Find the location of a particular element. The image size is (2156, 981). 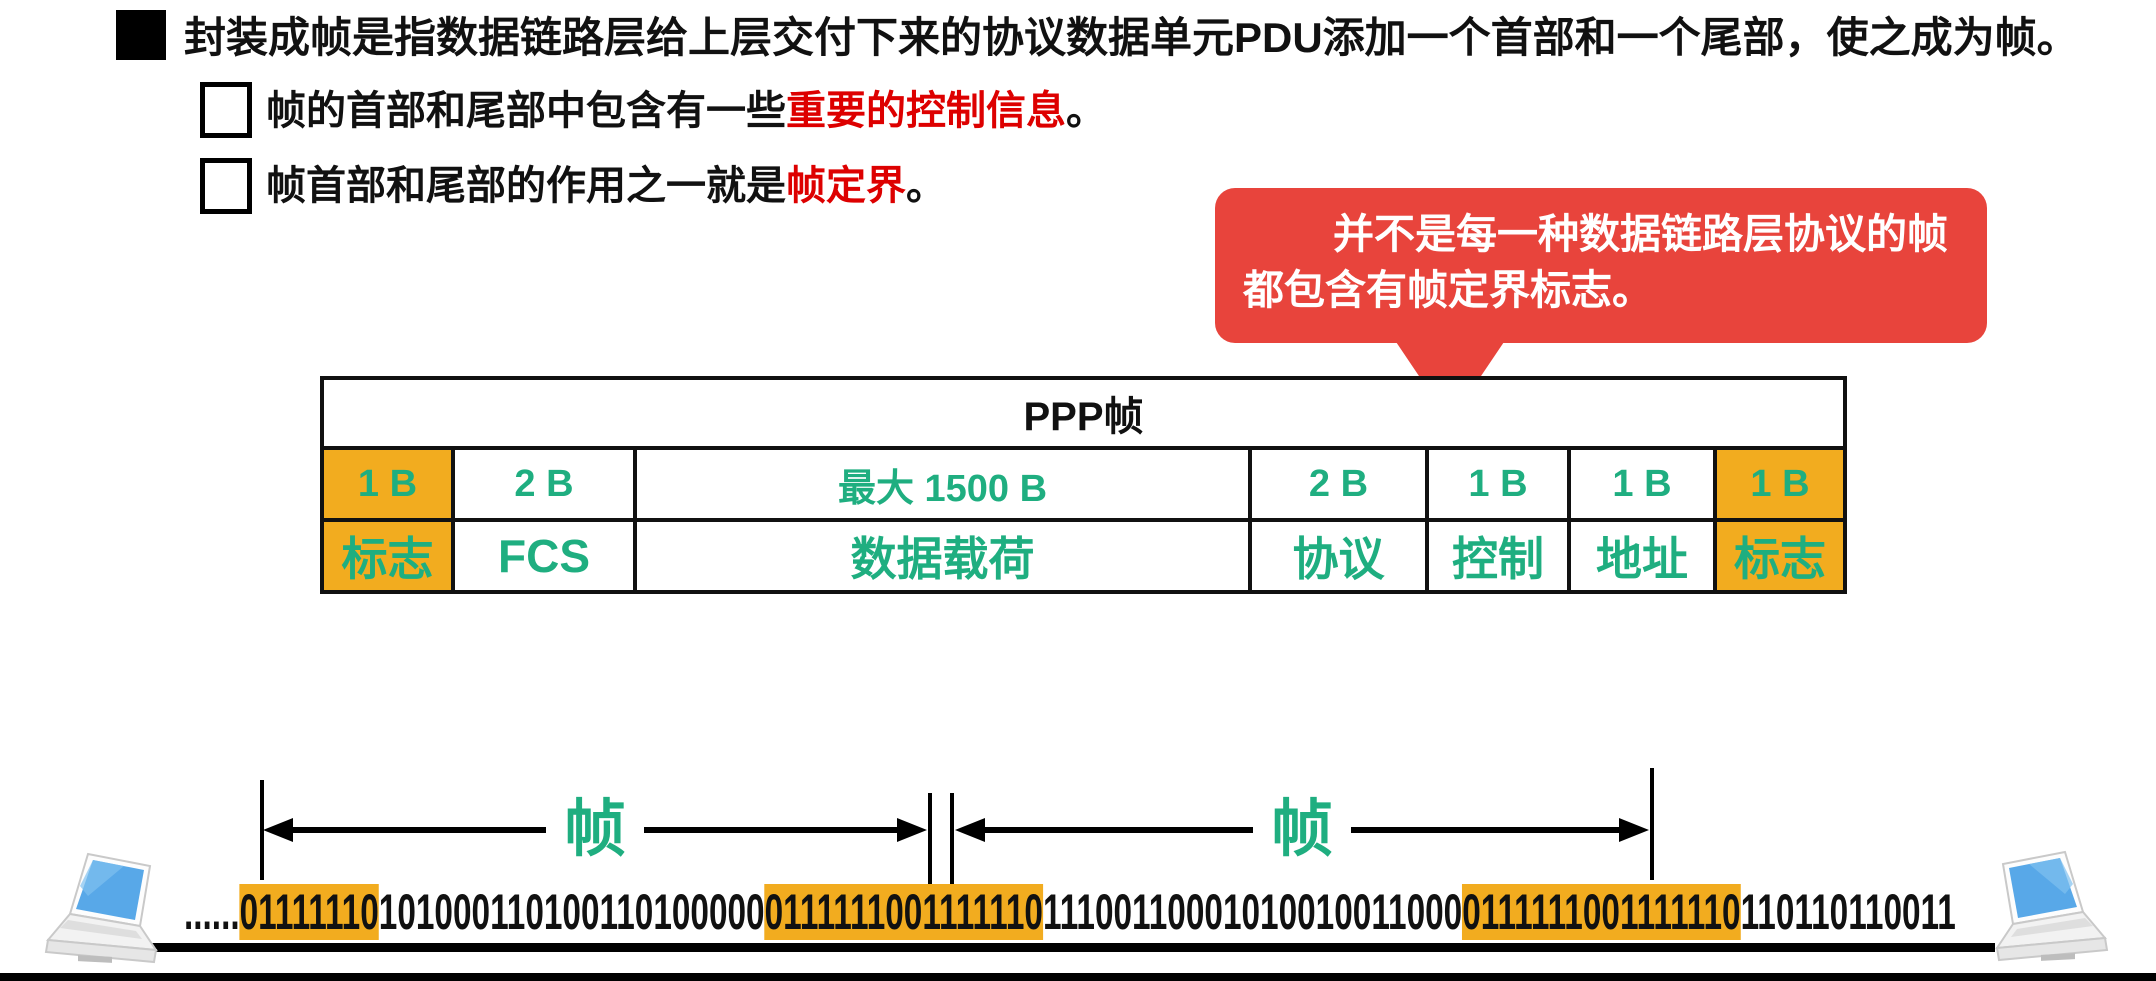

bullet-line-3: 帧首部和尾部的作用之一就是帧定界。 is located at coordinates (606, 182).